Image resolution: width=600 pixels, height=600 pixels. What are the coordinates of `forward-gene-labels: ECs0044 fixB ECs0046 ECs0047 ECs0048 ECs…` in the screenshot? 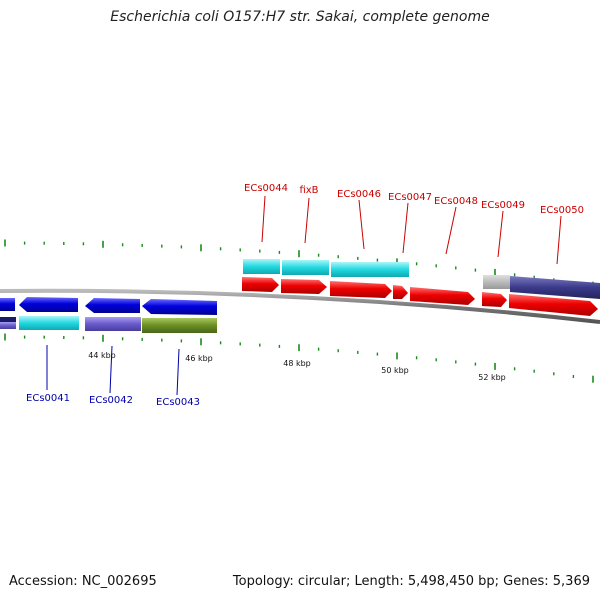 It's located at (414, 224).